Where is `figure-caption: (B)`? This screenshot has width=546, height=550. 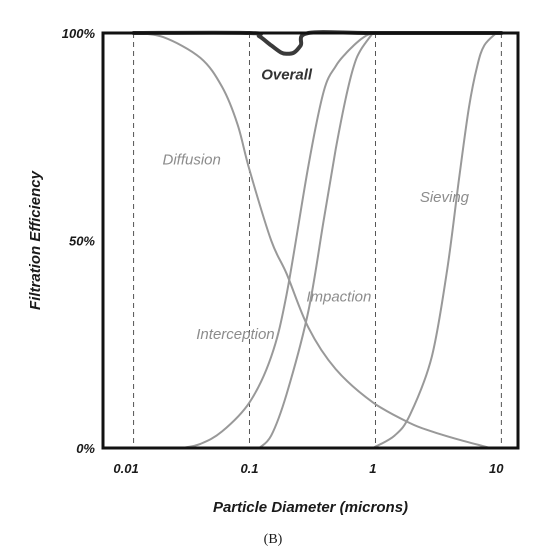
figure-caption: (B) is located at coordinates (273, 539).